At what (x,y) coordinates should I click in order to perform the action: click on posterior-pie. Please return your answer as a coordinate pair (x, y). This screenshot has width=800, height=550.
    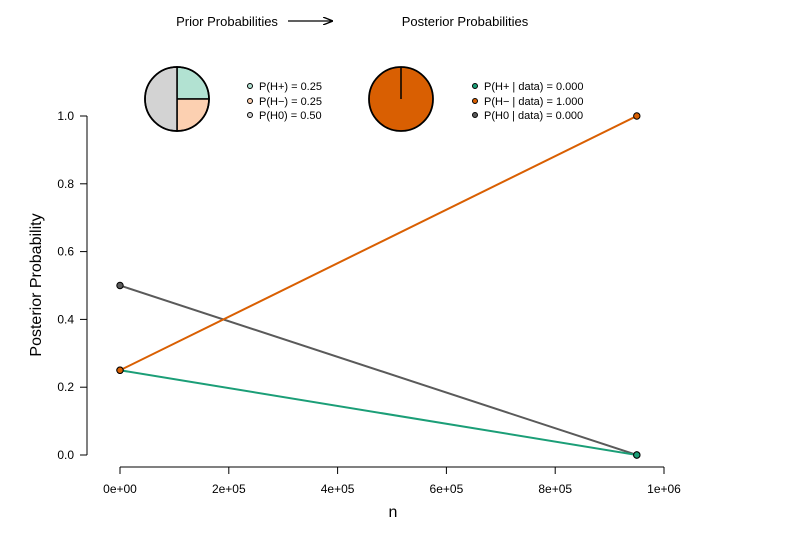
    Looking at the image, I should click on (401, 99).